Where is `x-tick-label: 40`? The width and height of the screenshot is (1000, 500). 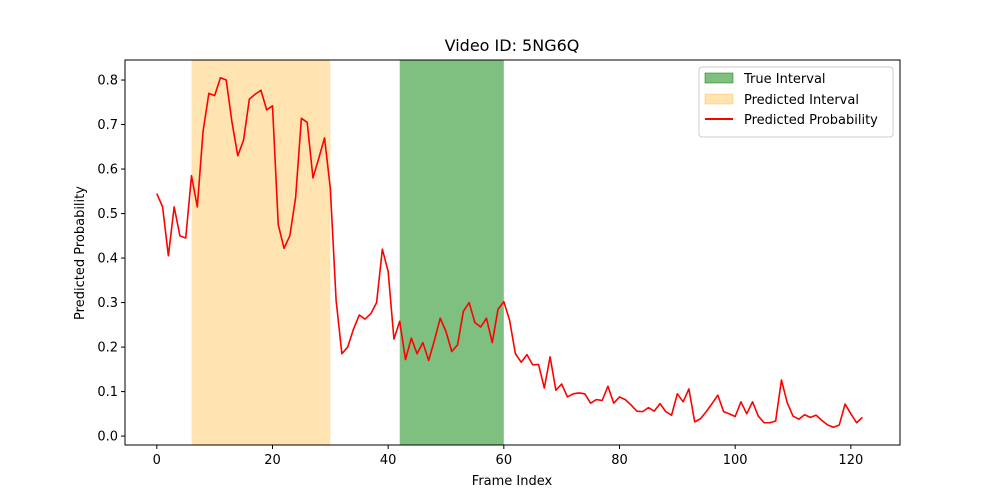 x-tick-label: 40 is located at coordinates (388, 460).